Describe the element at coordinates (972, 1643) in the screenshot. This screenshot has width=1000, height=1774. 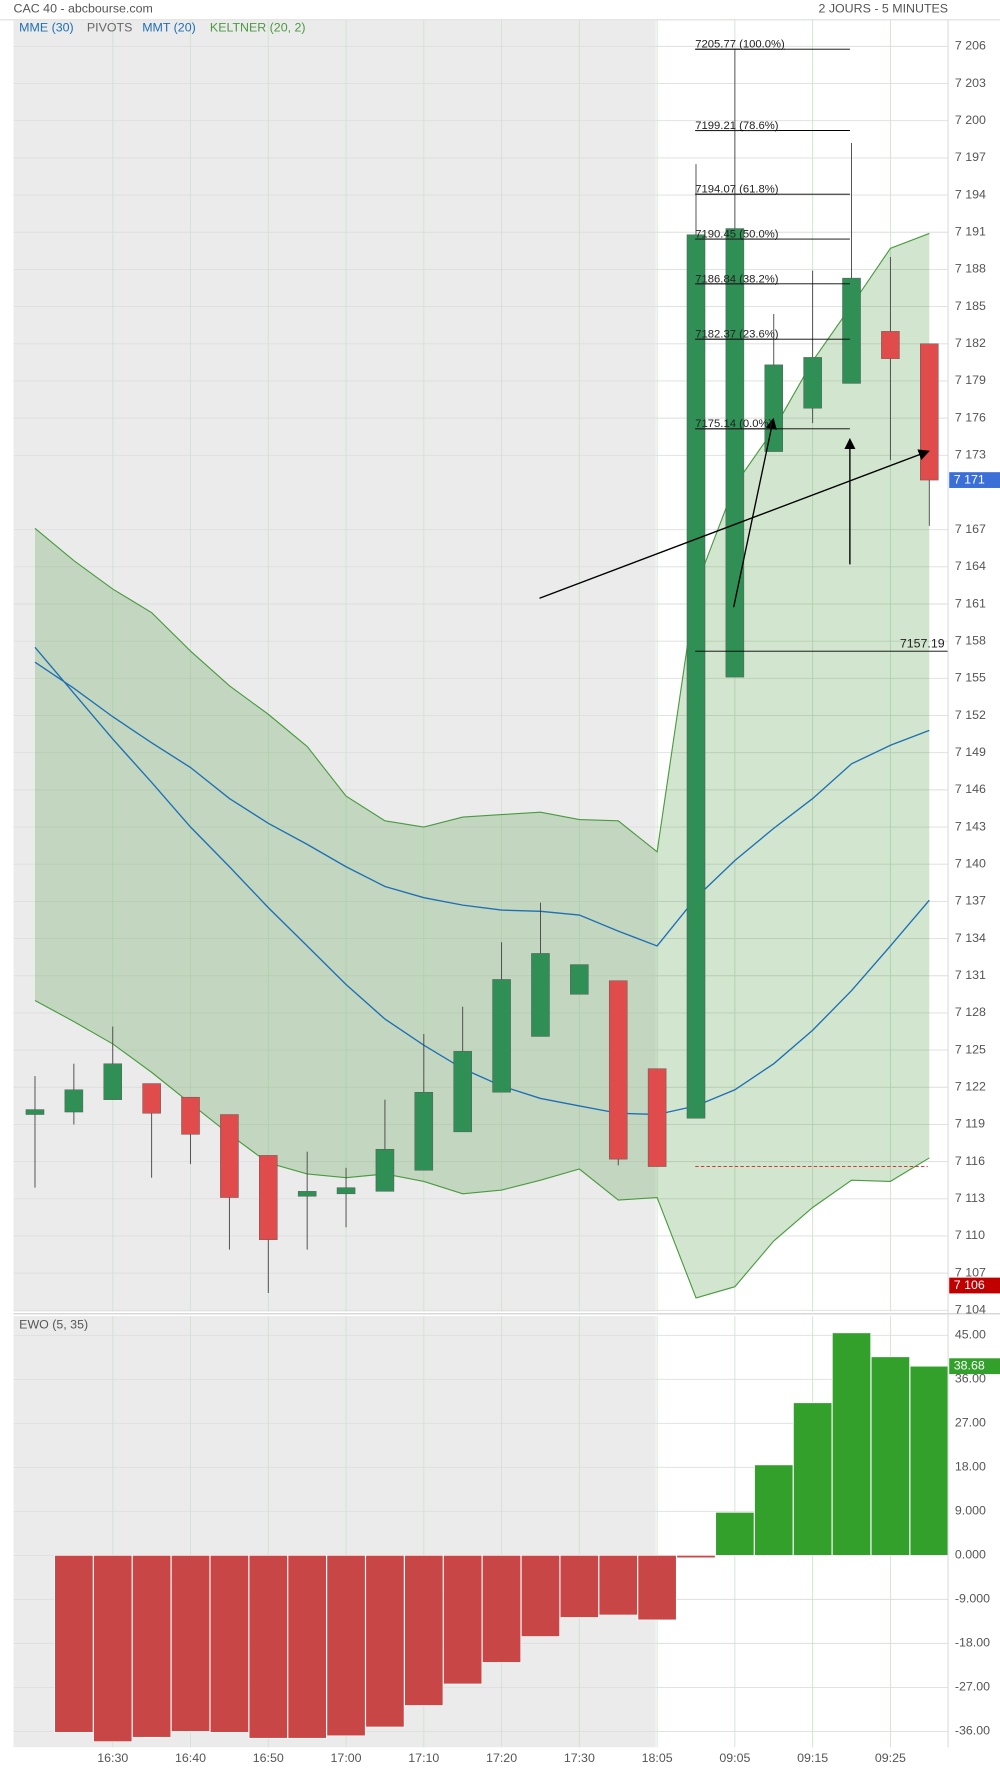
I see `y-tick-label: -18.00` at that location.